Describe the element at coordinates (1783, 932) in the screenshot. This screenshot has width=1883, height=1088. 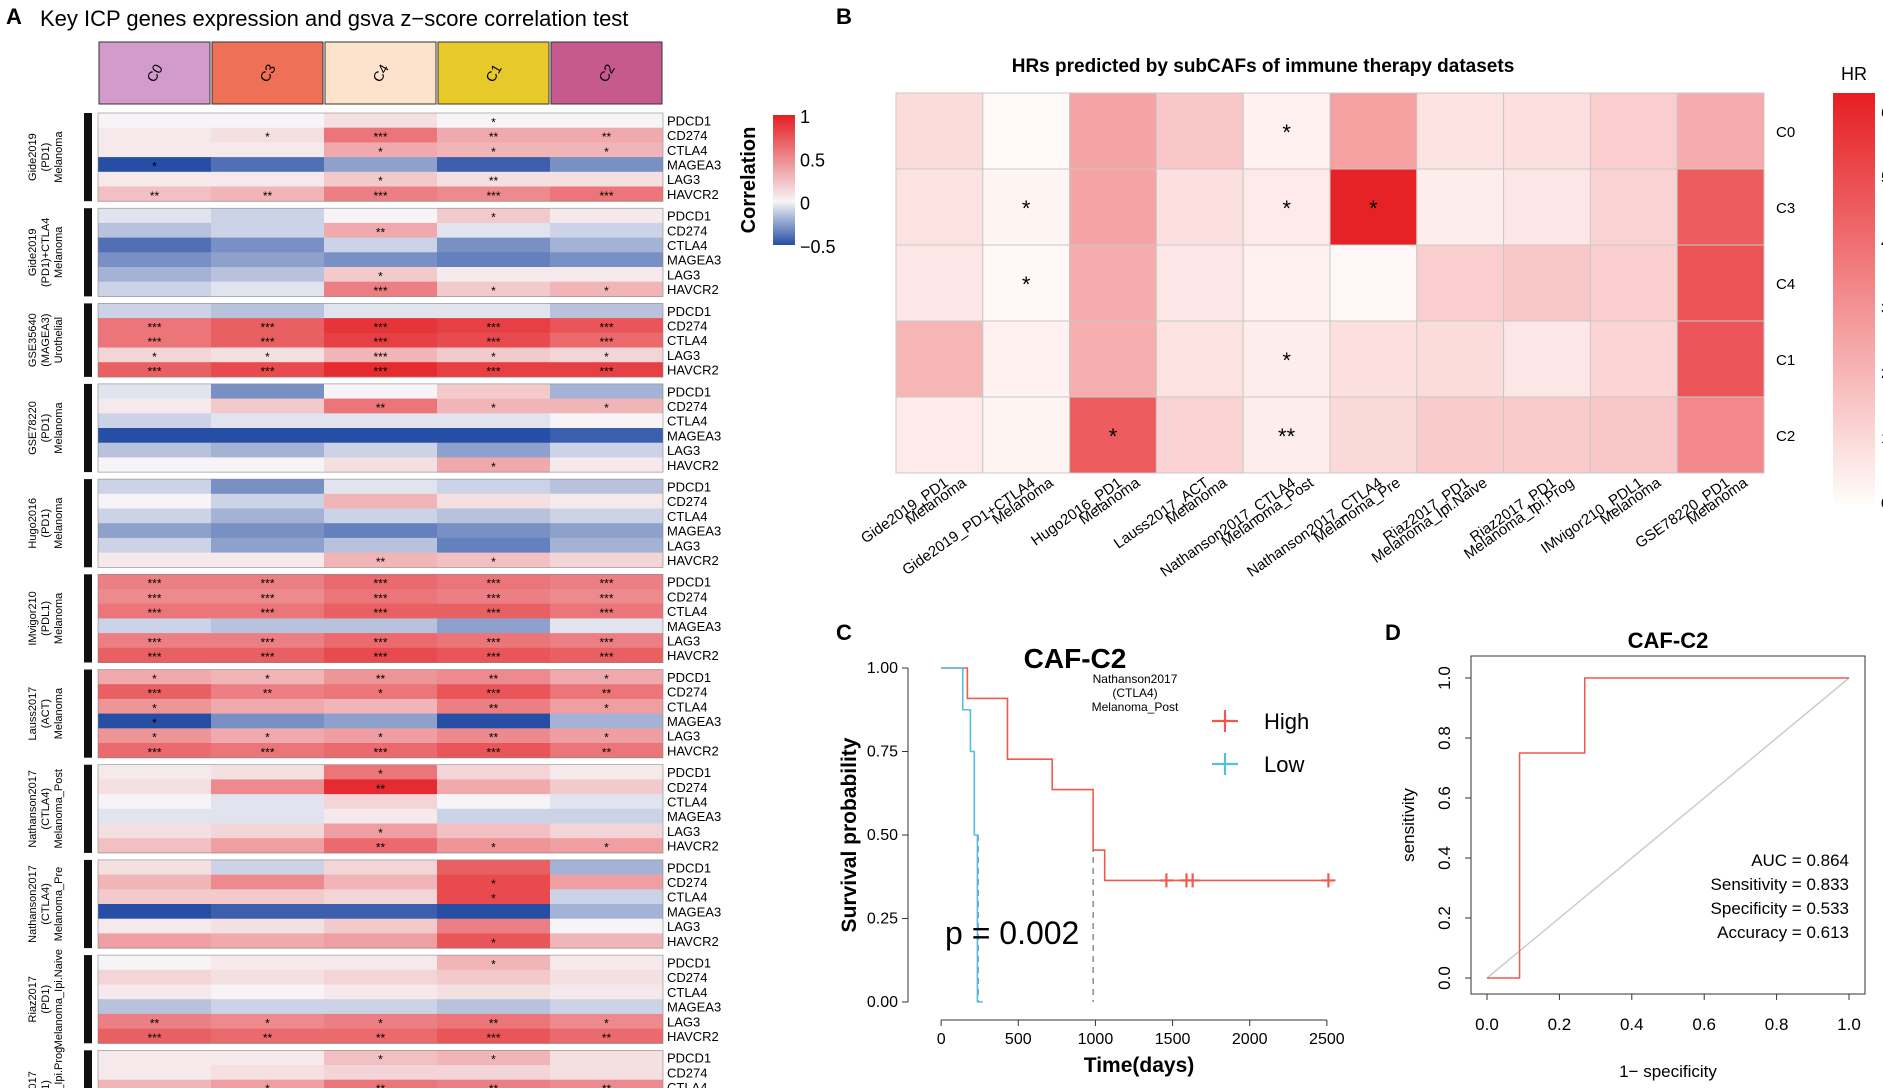
I see `roc-stat: Accuracy = 0.613` at that location.